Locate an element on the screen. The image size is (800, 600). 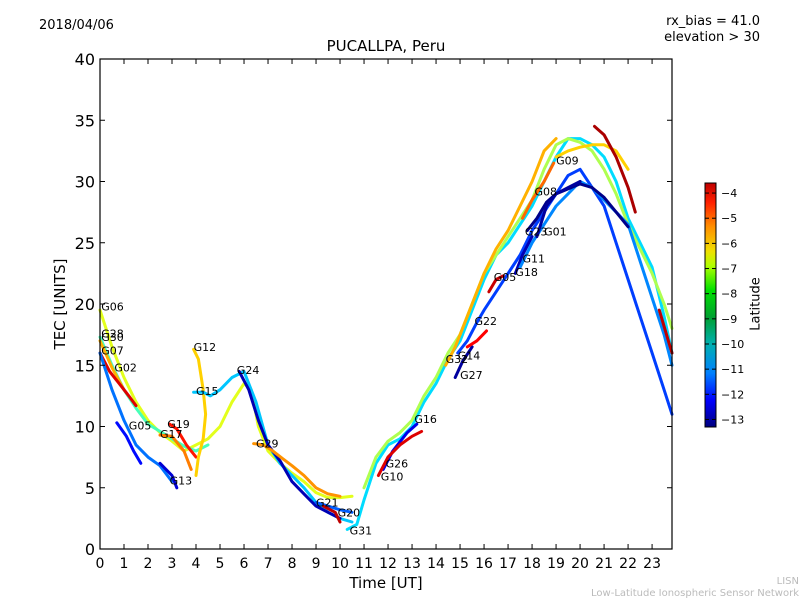
sat-label-G11: G11 is located at coordinates (534, 259).